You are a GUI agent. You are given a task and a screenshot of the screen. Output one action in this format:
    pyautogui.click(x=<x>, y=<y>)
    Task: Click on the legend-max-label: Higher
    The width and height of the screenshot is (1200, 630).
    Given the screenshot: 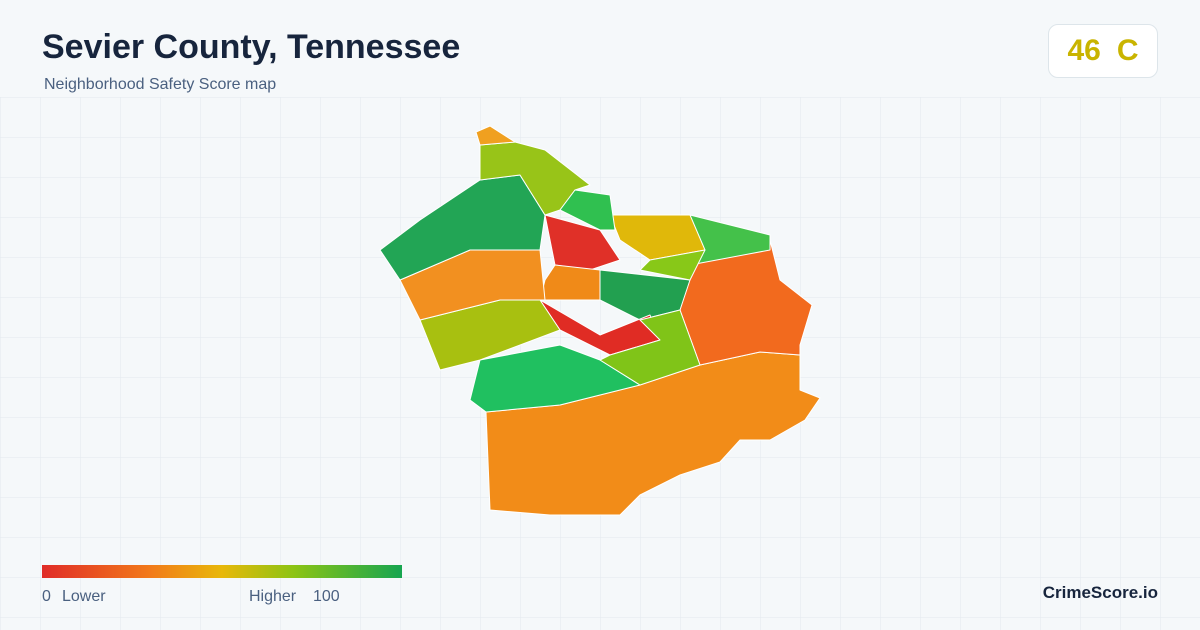 What is the action you would take?
    pyautogui.click(x=273, y=596)
    